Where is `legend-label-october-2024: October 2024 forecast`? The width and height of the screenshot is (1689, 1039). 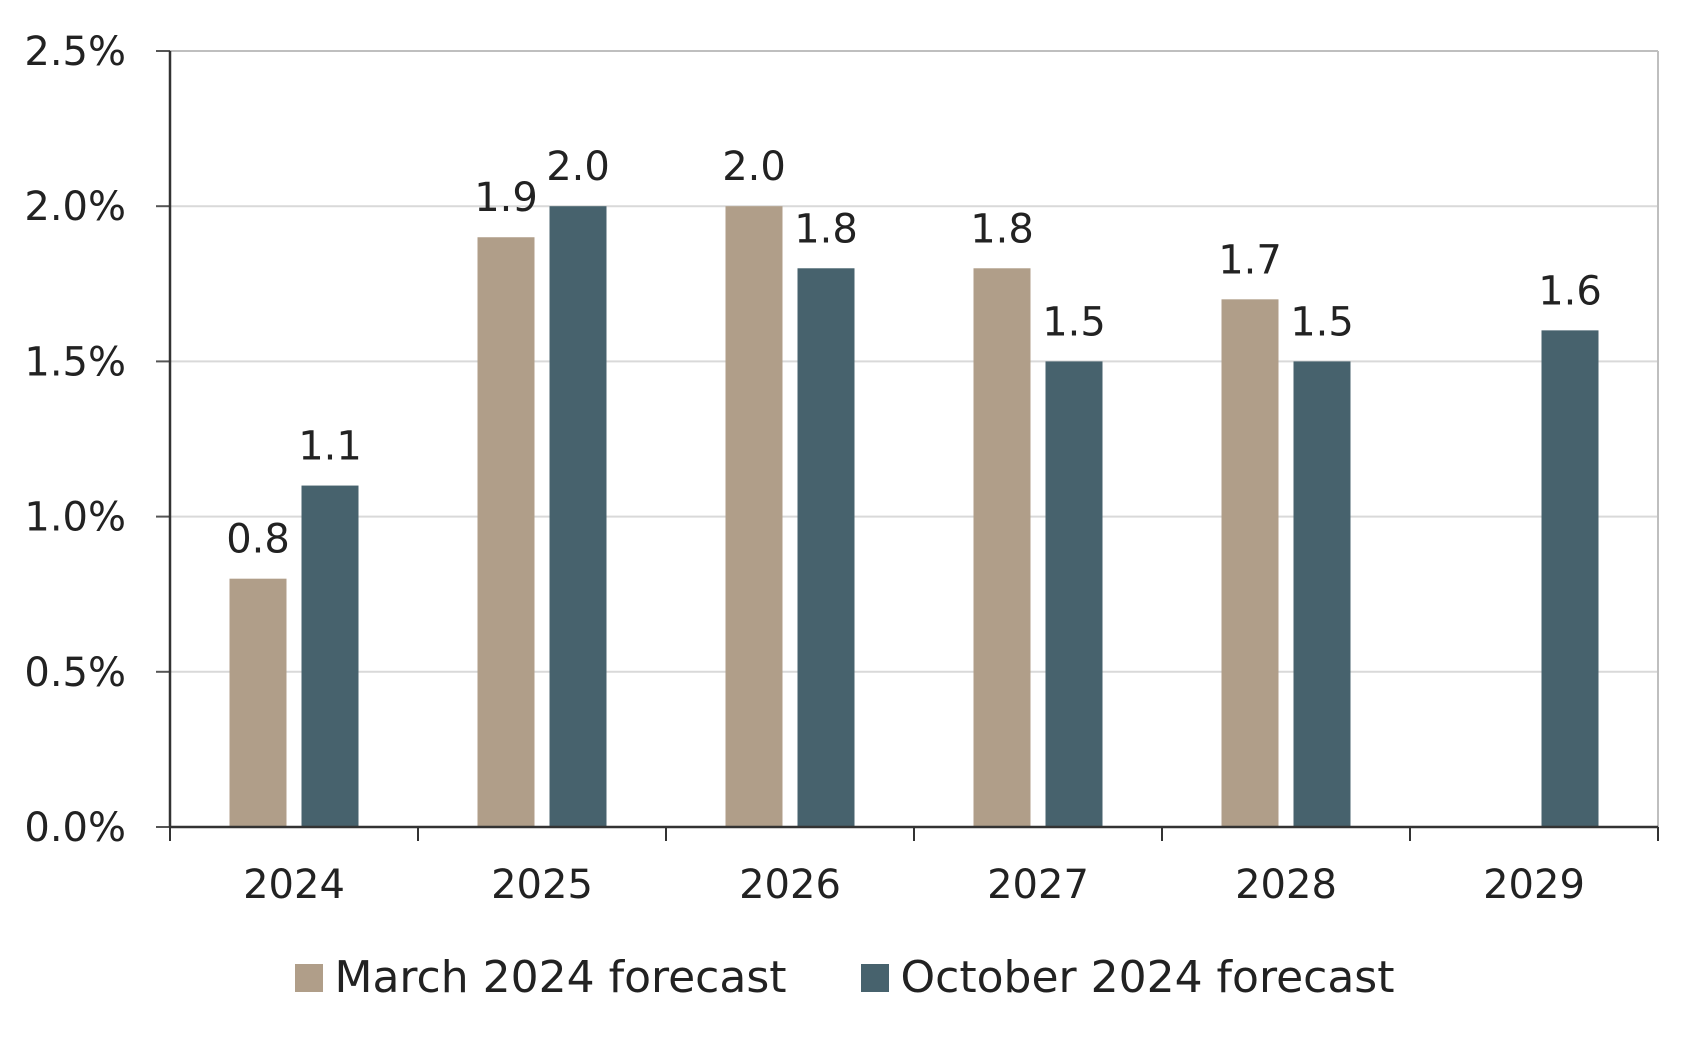 legend-label-october-2024: October 2024 forecast is located at coordinates (1147, 977).